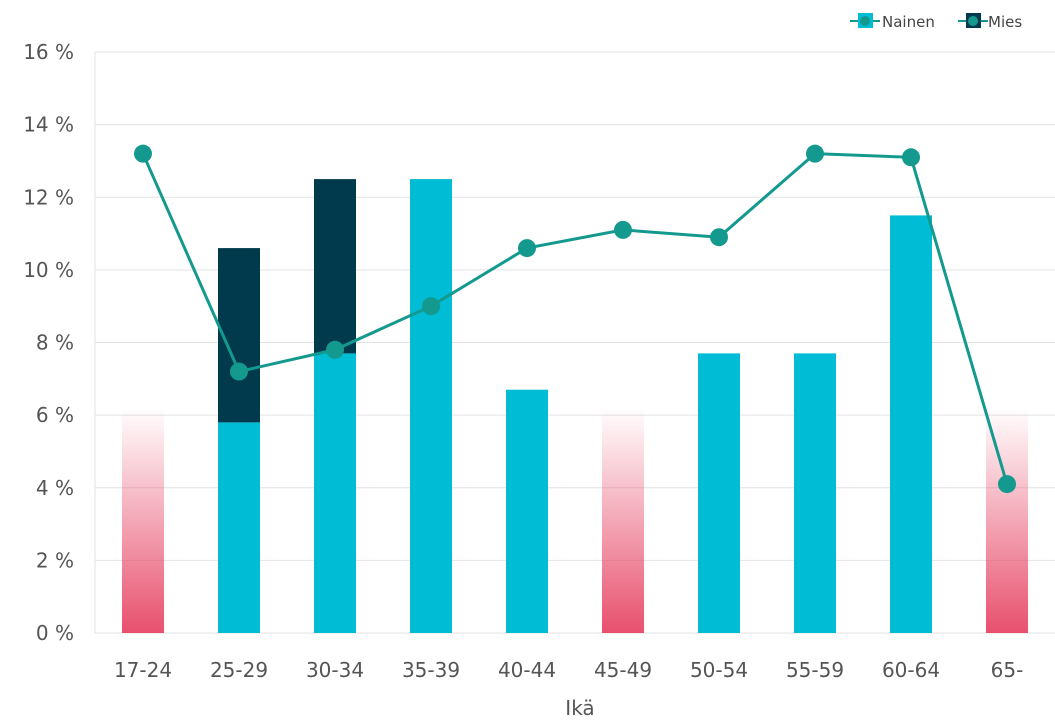 The width and height of the screenshot is (1055, 722). I want to click on x-tick-label: 45-49, so click(623, 670).